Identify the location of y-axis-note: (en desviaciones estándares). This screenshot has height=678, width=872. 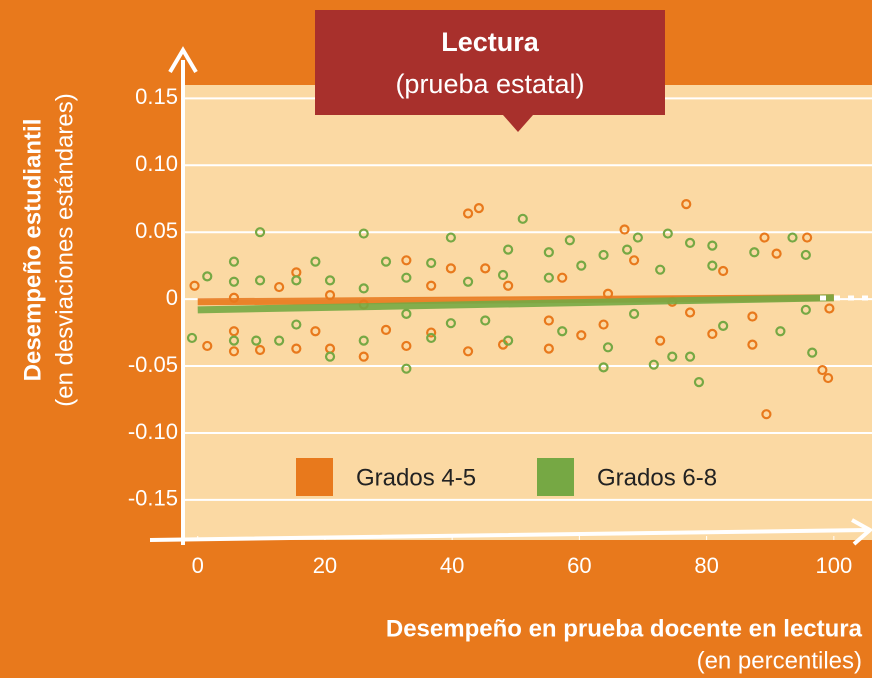
(64, 250).